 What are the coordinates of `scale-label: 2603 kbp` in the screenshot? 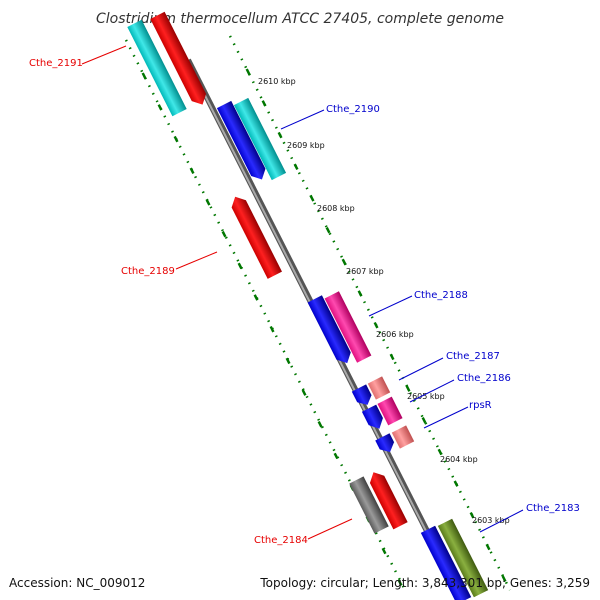 It's located at (491, 520).